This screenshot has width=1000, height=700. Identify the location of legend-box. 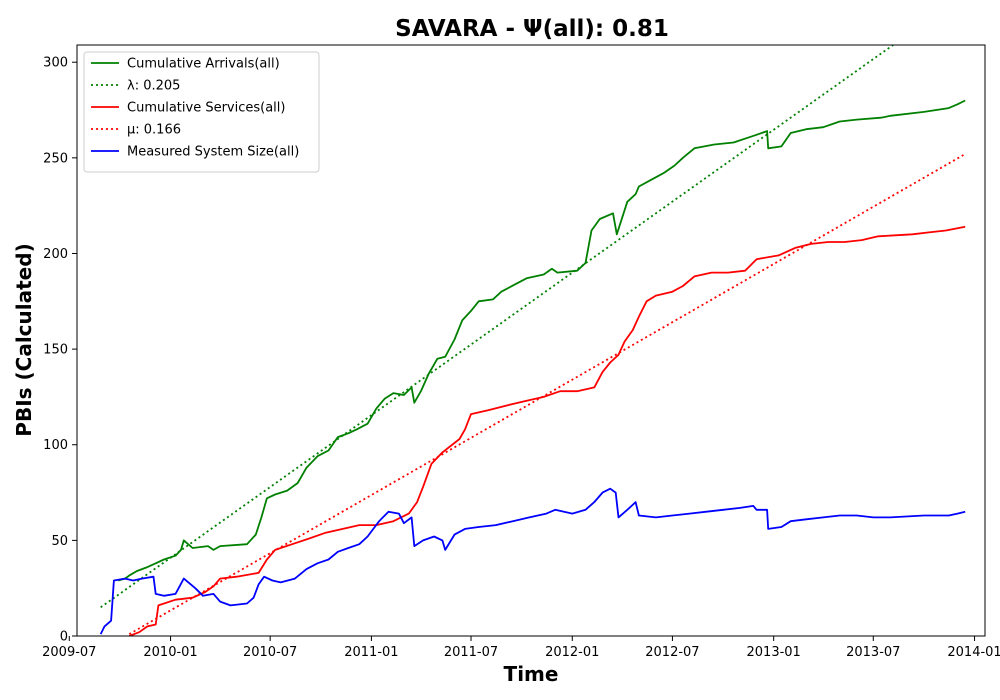
(201, 112).